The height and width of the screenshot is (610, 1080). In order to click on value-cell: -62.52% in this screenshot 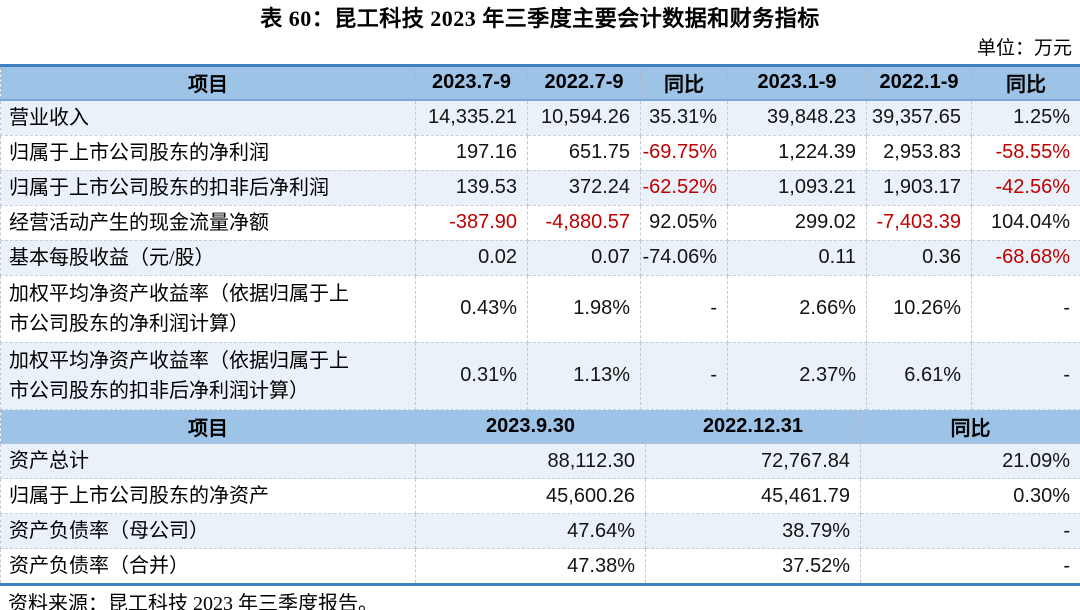, I will do `click(684, 188)`.